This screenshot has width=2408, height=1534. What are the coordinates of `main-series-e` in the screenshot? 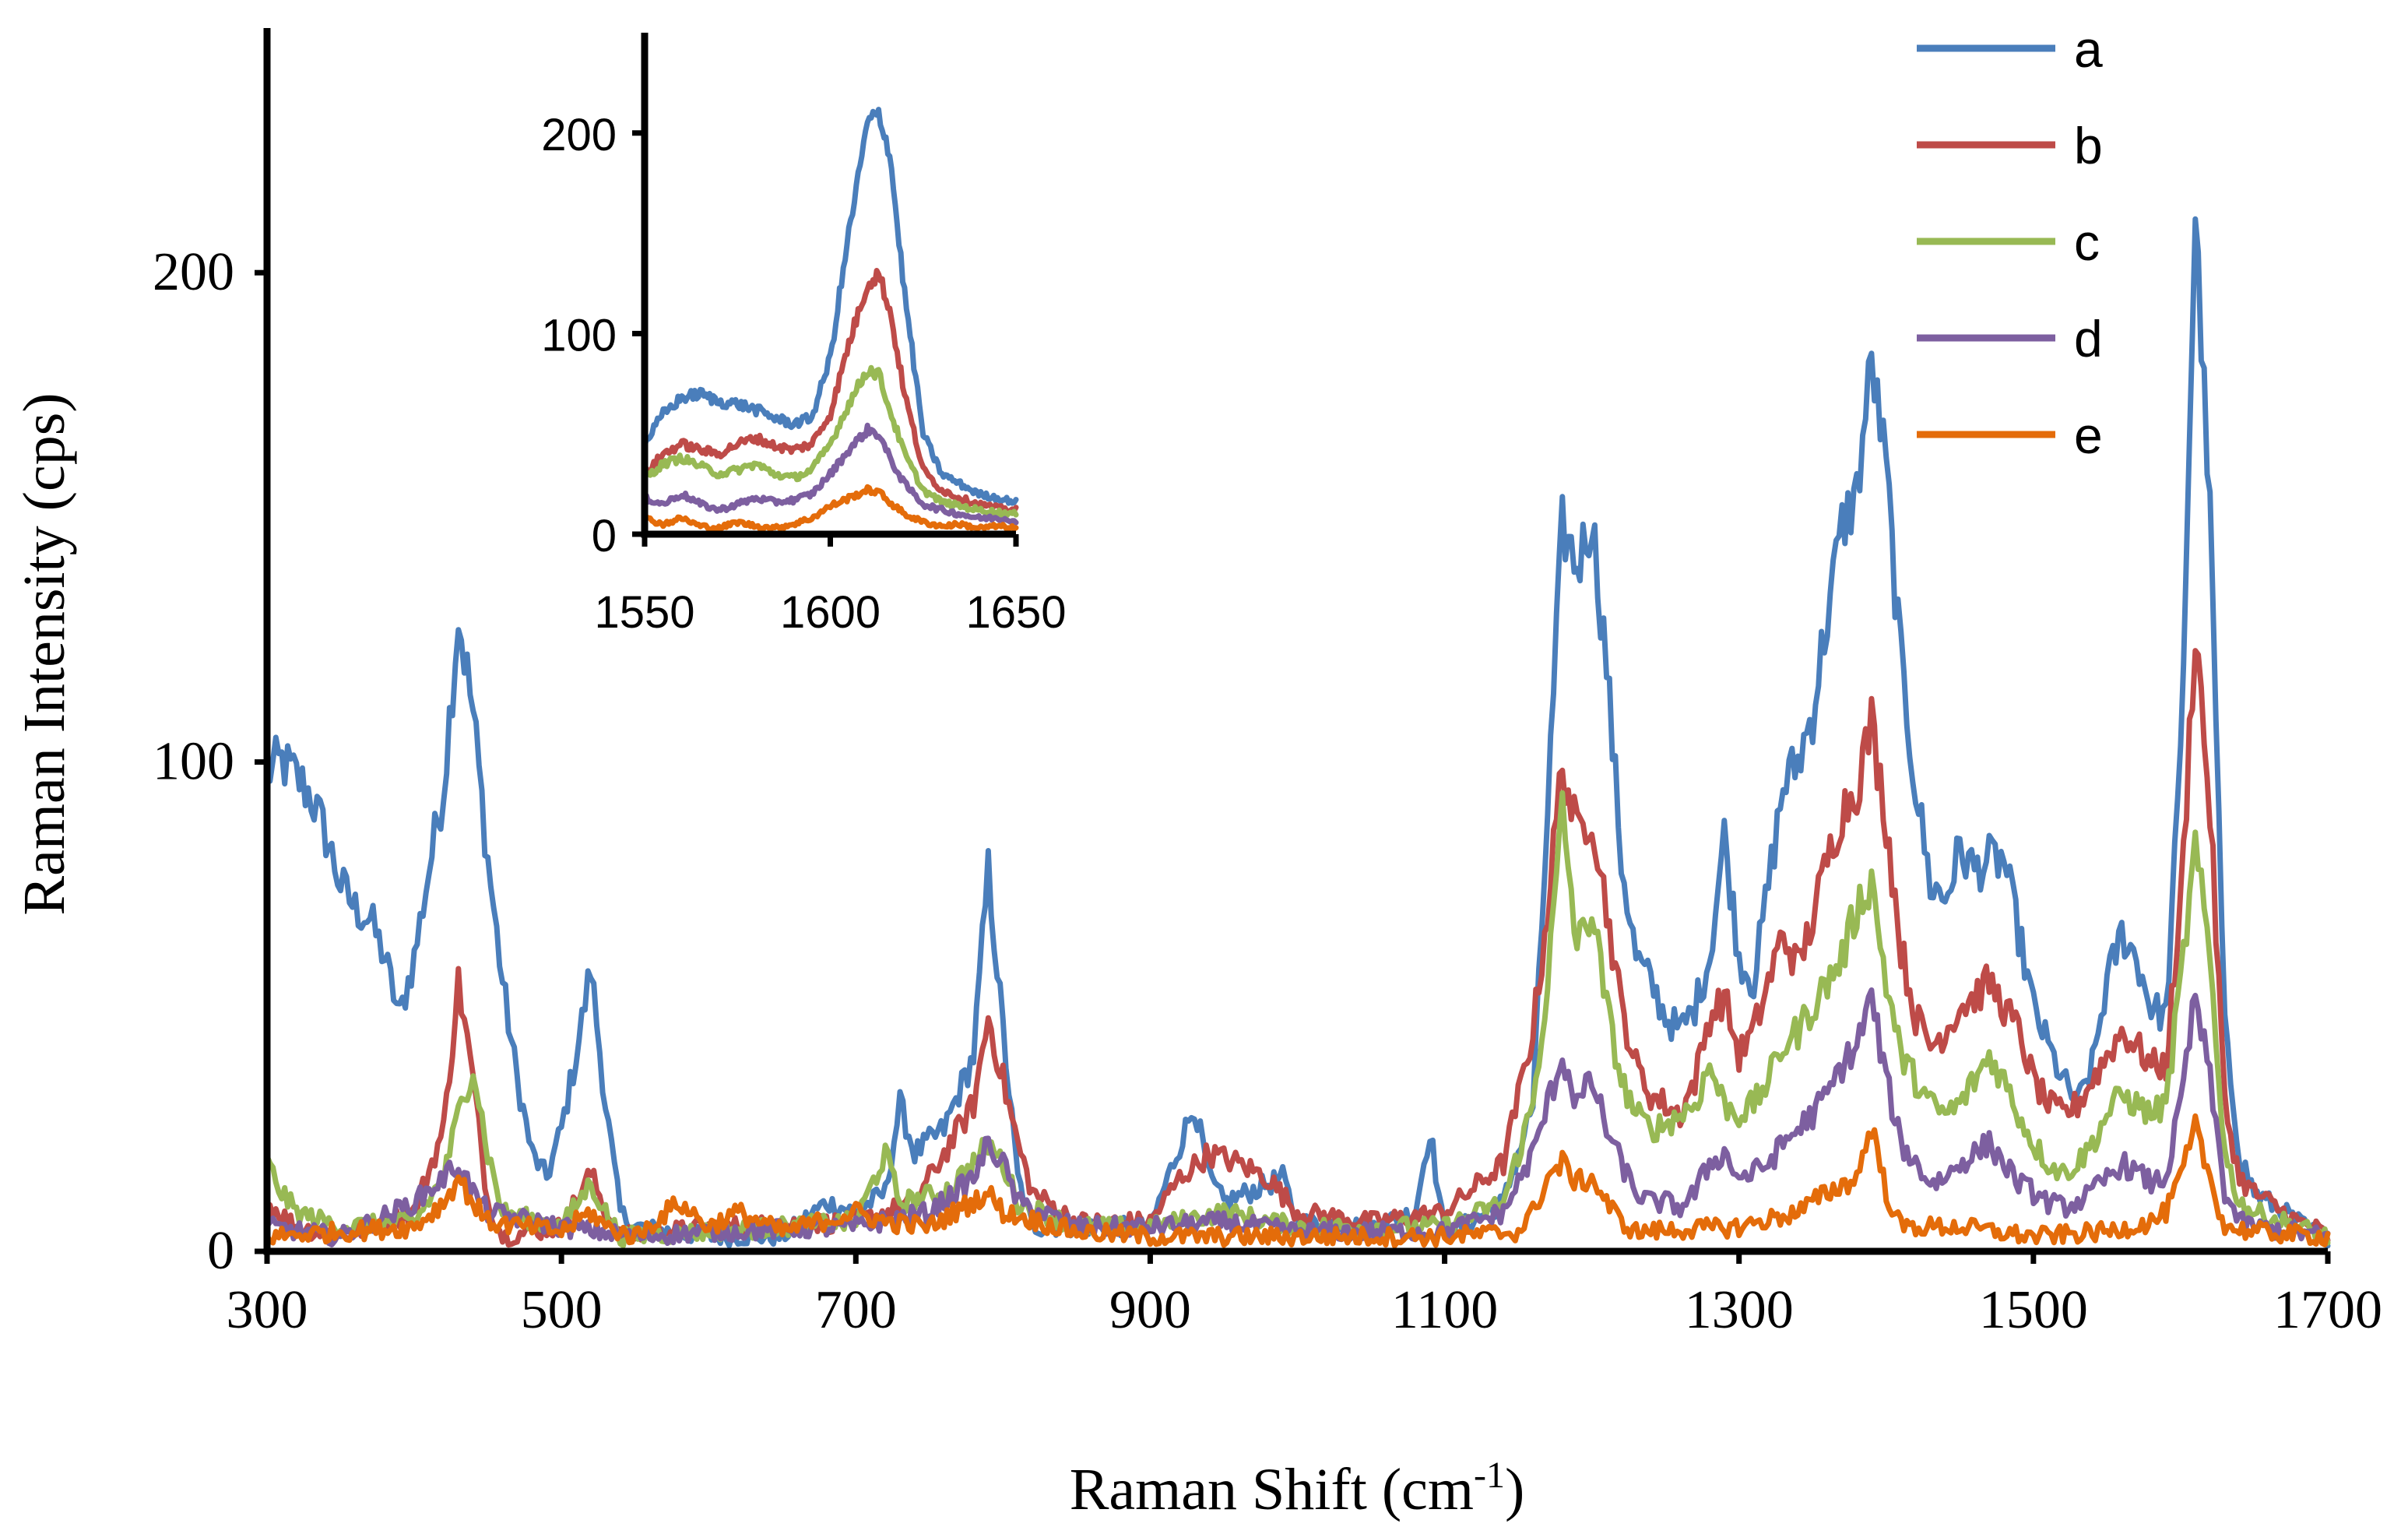 It's located at (1297, 1181).